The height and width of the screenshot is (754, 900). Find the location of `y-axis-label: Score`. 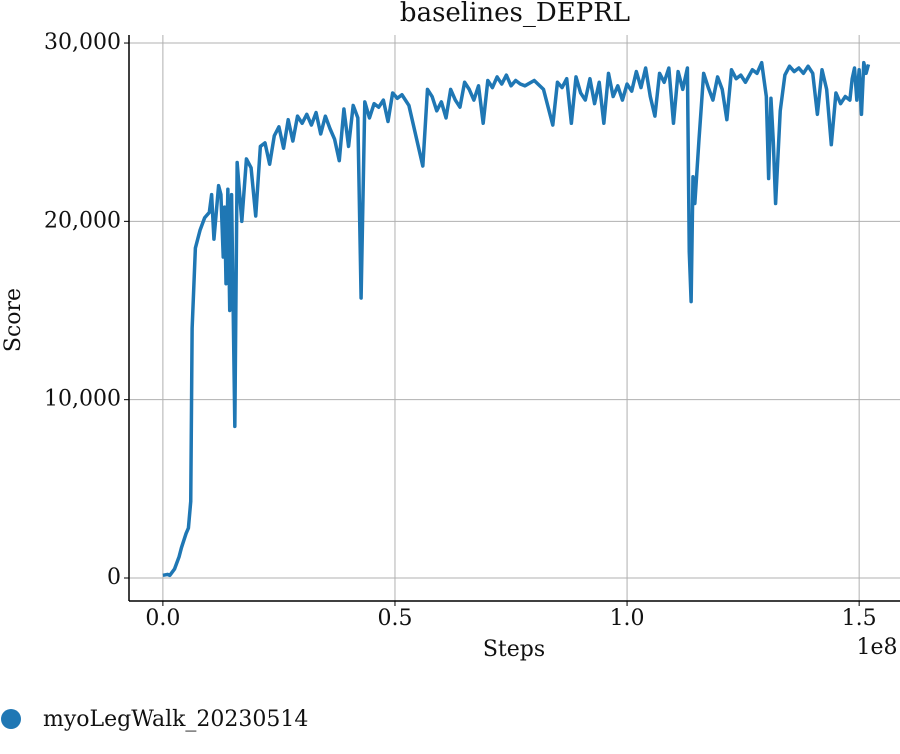

y-axis-label: Score is located at coordinates (13, 320).